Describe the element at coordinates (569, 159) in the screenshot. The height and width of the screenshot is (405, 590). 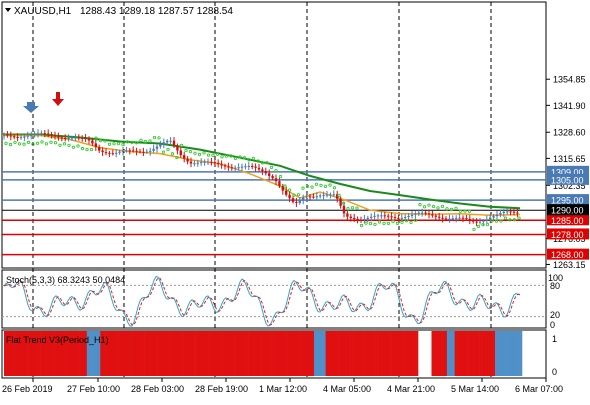
I see `price-axis-label: 1315.65` at that location.